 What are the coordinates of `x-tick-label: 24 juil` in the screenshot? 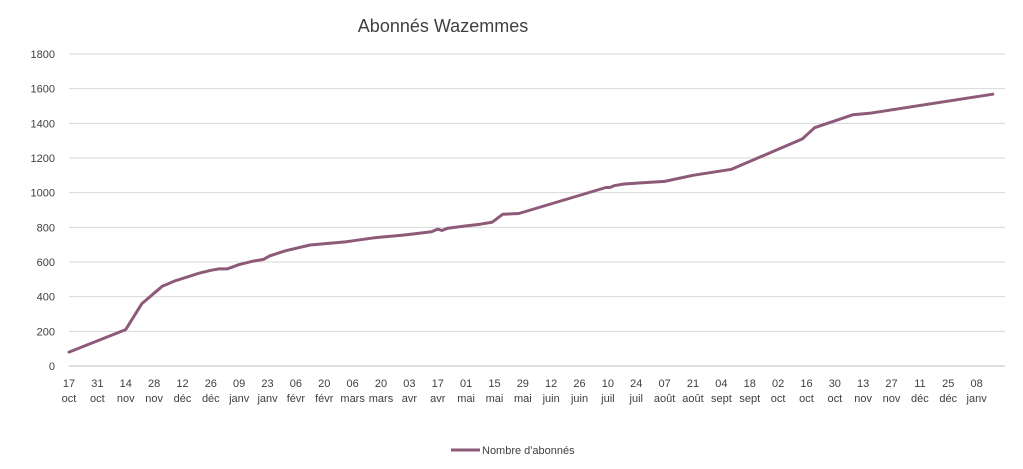 It's located at (636, 391).